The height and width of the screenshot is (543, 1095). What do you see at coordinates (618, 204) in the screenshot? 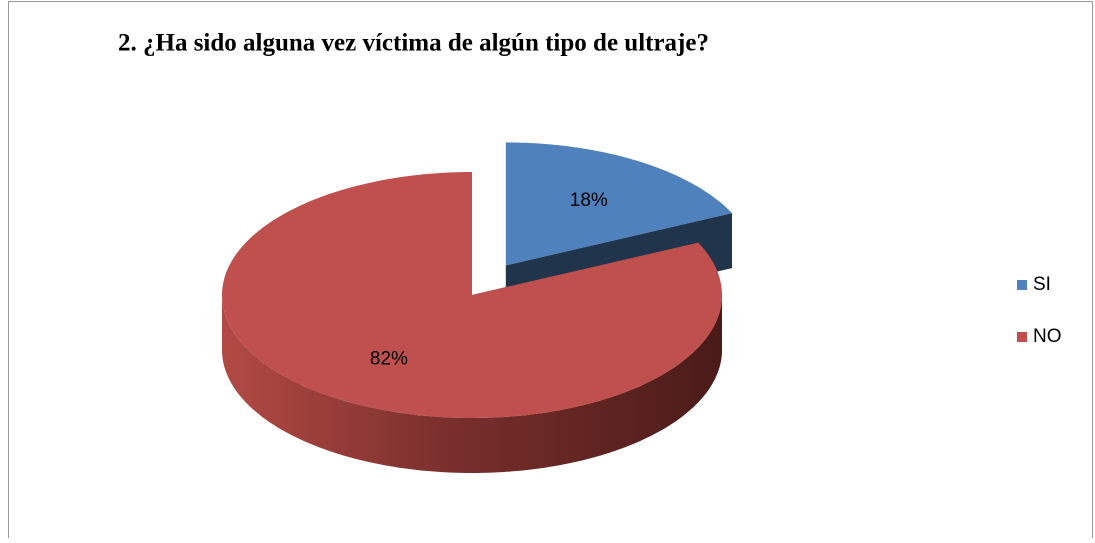
I see `slice` at bounding box center [618, 204].